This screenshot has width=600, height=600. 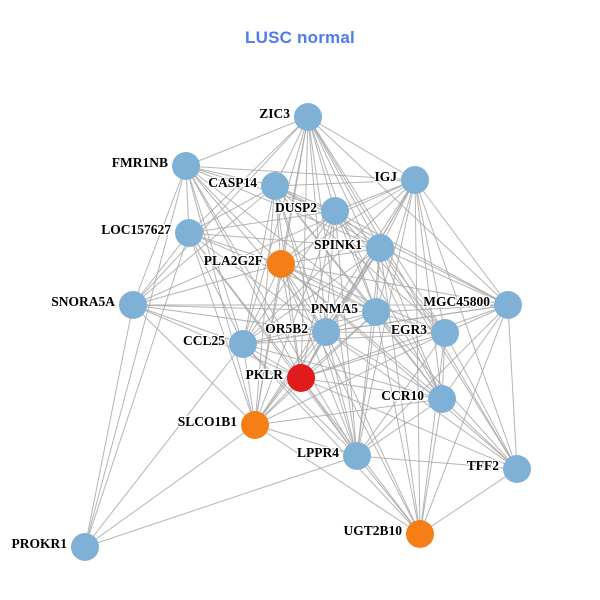 I want to click on graph-node-pla2g2f, so click(x=281, y=264).